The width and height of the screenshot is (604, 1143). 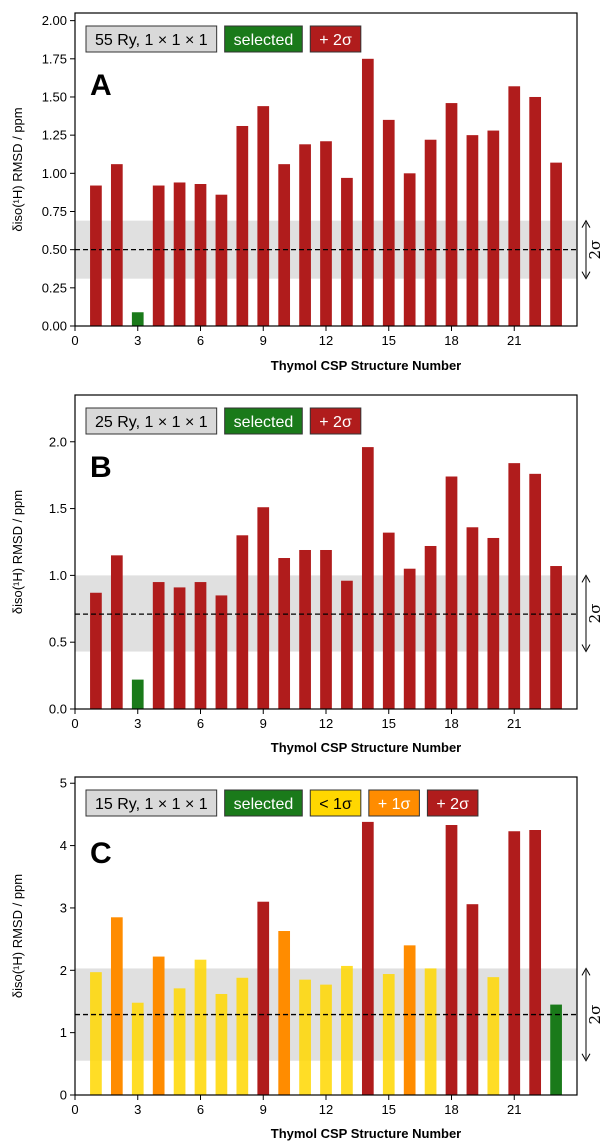 I want to click on y-tick-label: 3, so click(x=63, y=907).